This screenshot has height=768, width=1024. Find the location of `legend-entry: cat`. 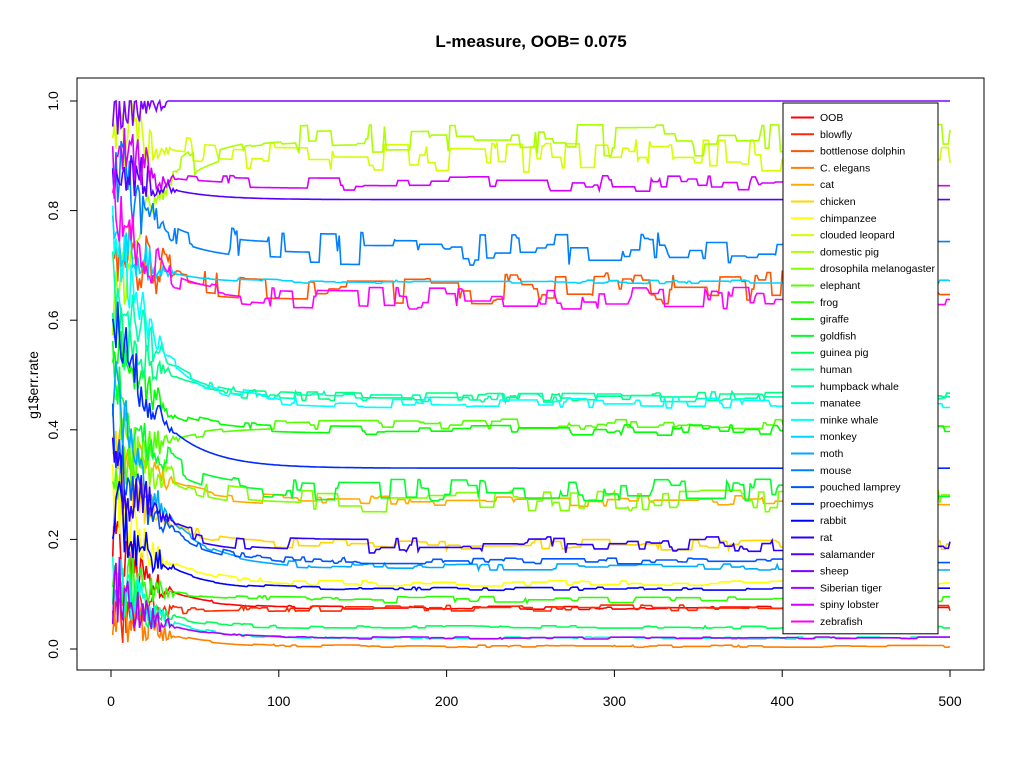

legend-entry: cat is located at coordinates (827, 185).